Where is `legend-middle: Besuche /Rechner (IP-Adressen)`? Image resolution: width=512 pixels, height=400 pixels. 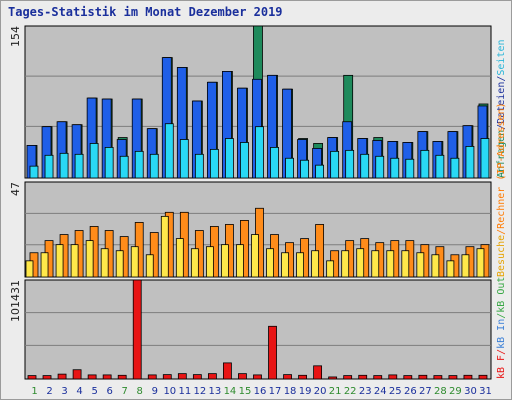
legend-middle: Besuche /Rechner (IP-Adressen) is located at coordinates (501, 189).